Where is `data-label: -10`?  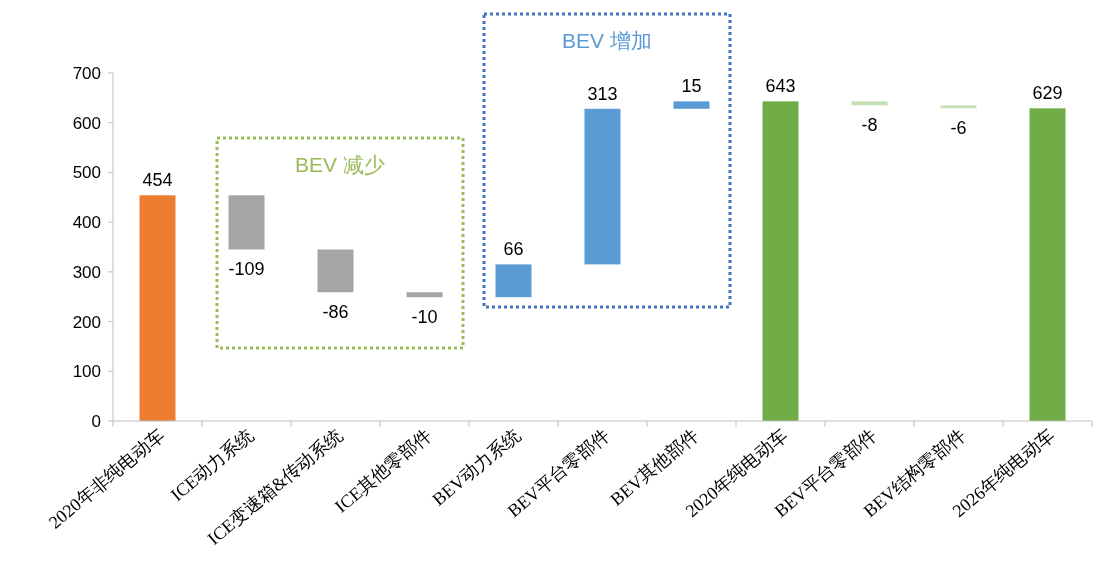
data-label: -10 is located at coordinates (424, 317).